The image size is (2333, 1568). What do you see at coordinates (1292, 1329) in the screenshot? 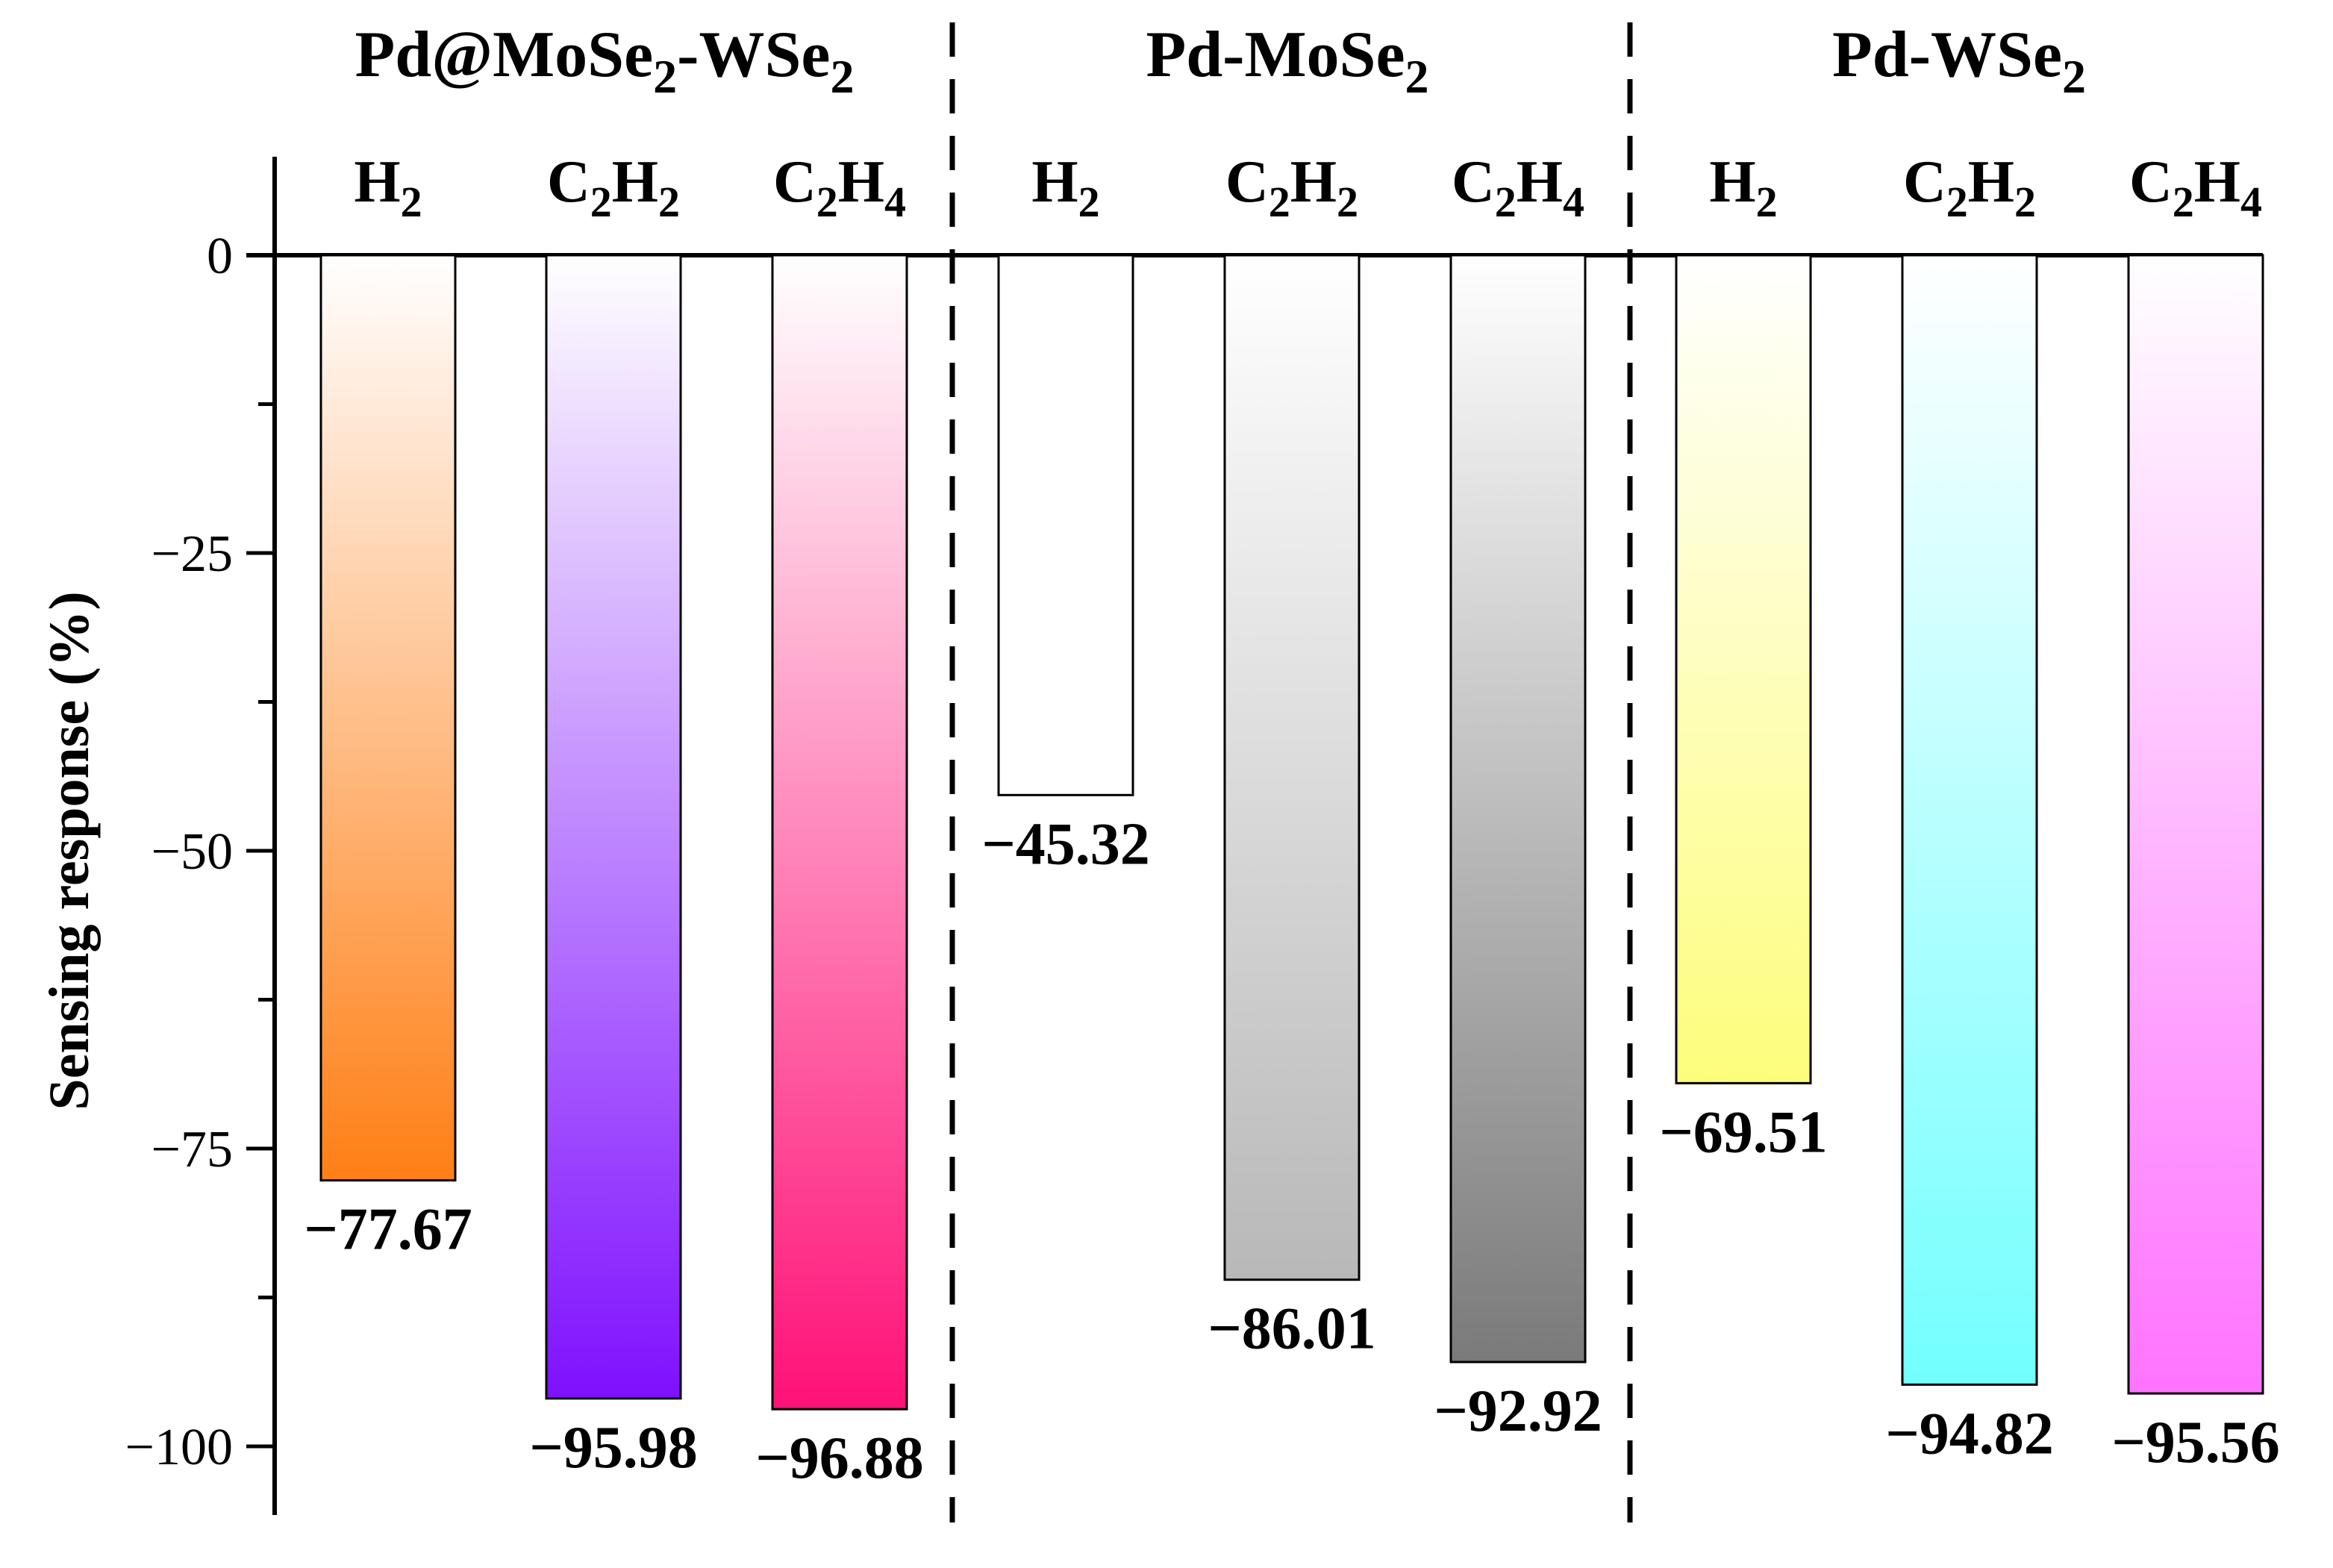
I see `bar-value-label: −86.01` at bounding box center [1292, 1329].